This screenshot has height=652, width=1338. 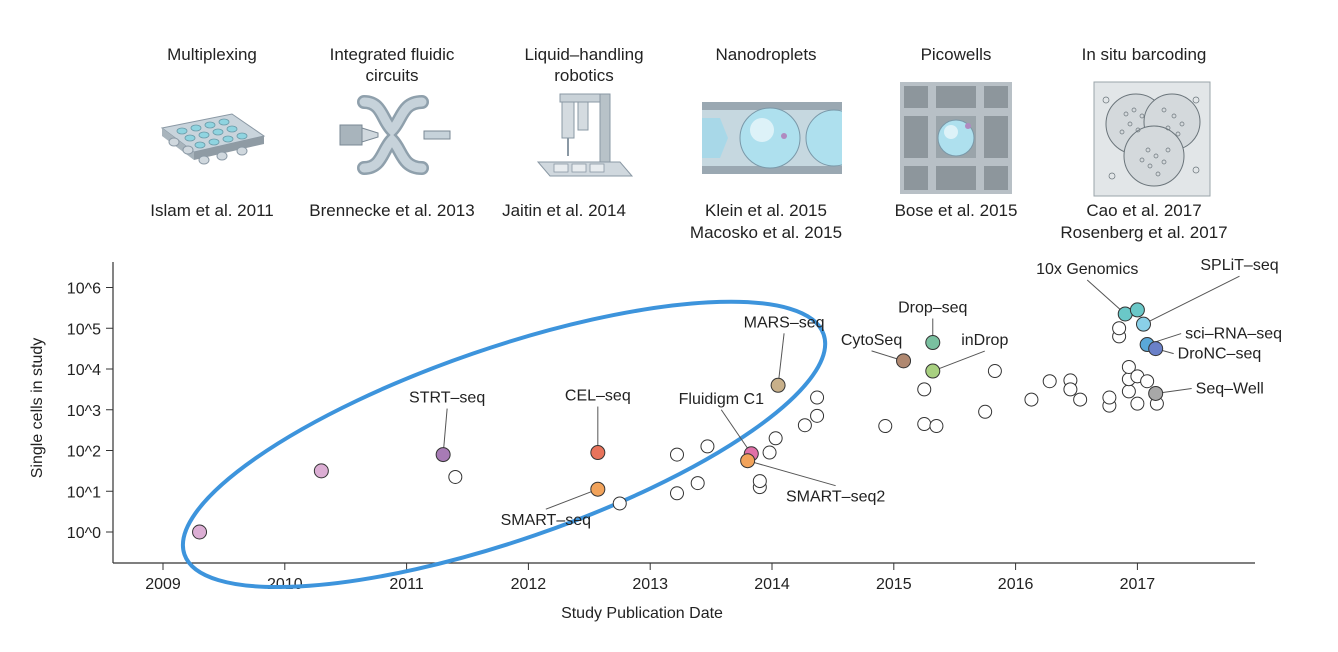 I want to click on tech-name: Nanodroplets, so click(x=766, y=54).